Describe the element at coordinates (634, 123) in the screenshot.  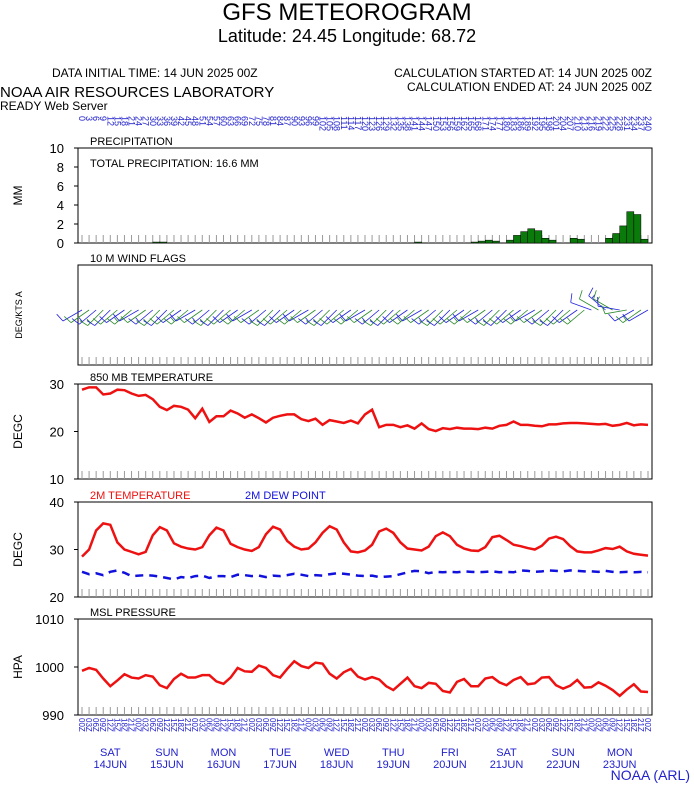
I see `top-hour-label: 234` at that location.